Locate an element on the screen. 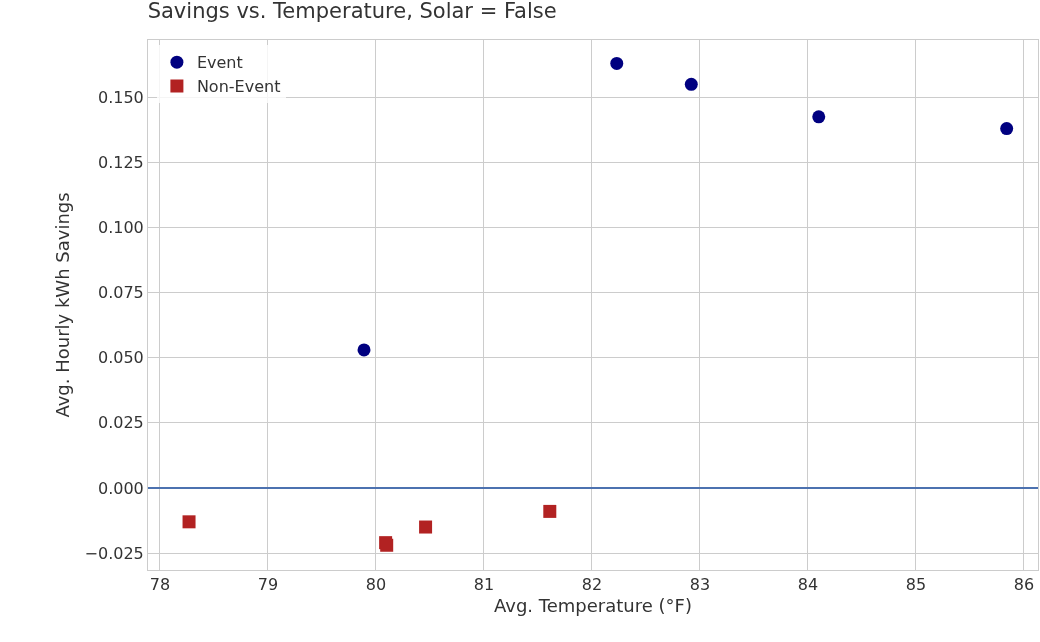 Image resolution: width=1040 pixels, height=642 pixels. x-tick-label: 78 is located at coordinates (160, 585).